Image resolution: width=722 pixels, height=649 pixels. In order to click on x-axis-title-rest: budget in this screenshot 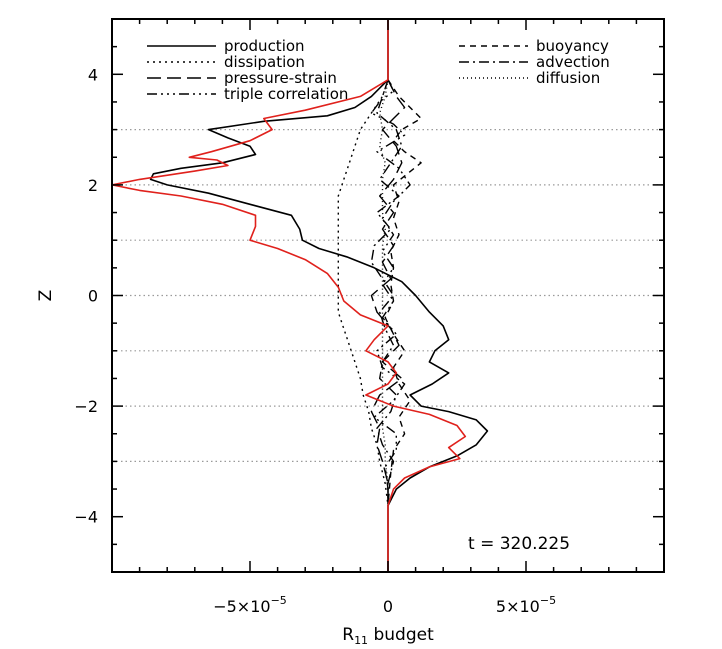, I will do `click(401, 635)`.